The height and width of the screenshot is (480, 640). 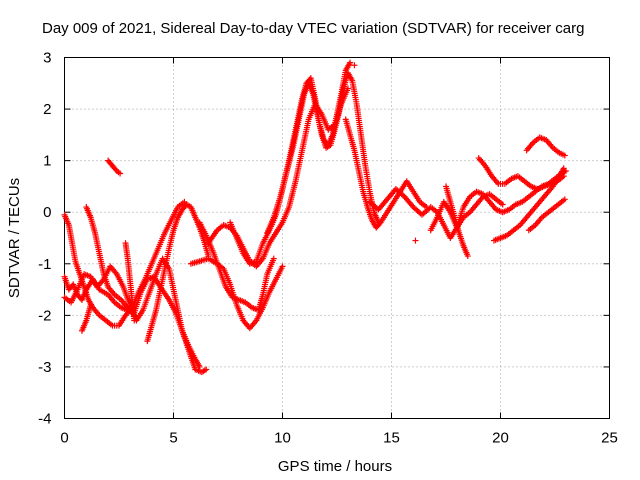 What do you see at coordinates (339, 438) in the screenshot?
I see `x-tick-labels: 0 5 10 15 20 25` at bounding box center [339, 438].